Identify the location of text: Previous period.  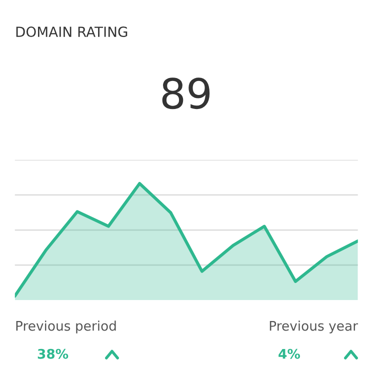
(66, 327).